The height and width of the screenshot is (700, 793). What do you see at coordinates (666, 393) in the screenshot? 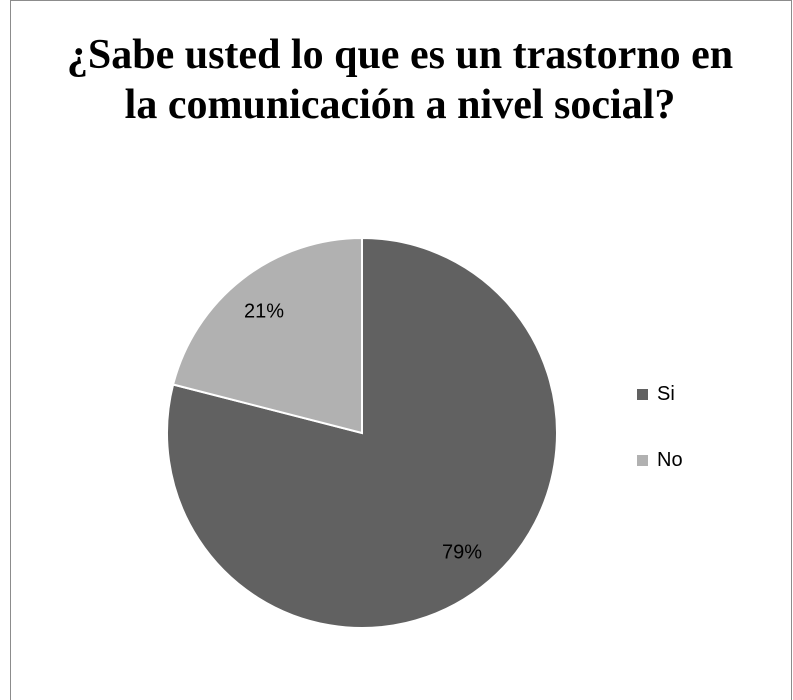
I see `legend-label-si: Si` at bounding box center [666, 393].